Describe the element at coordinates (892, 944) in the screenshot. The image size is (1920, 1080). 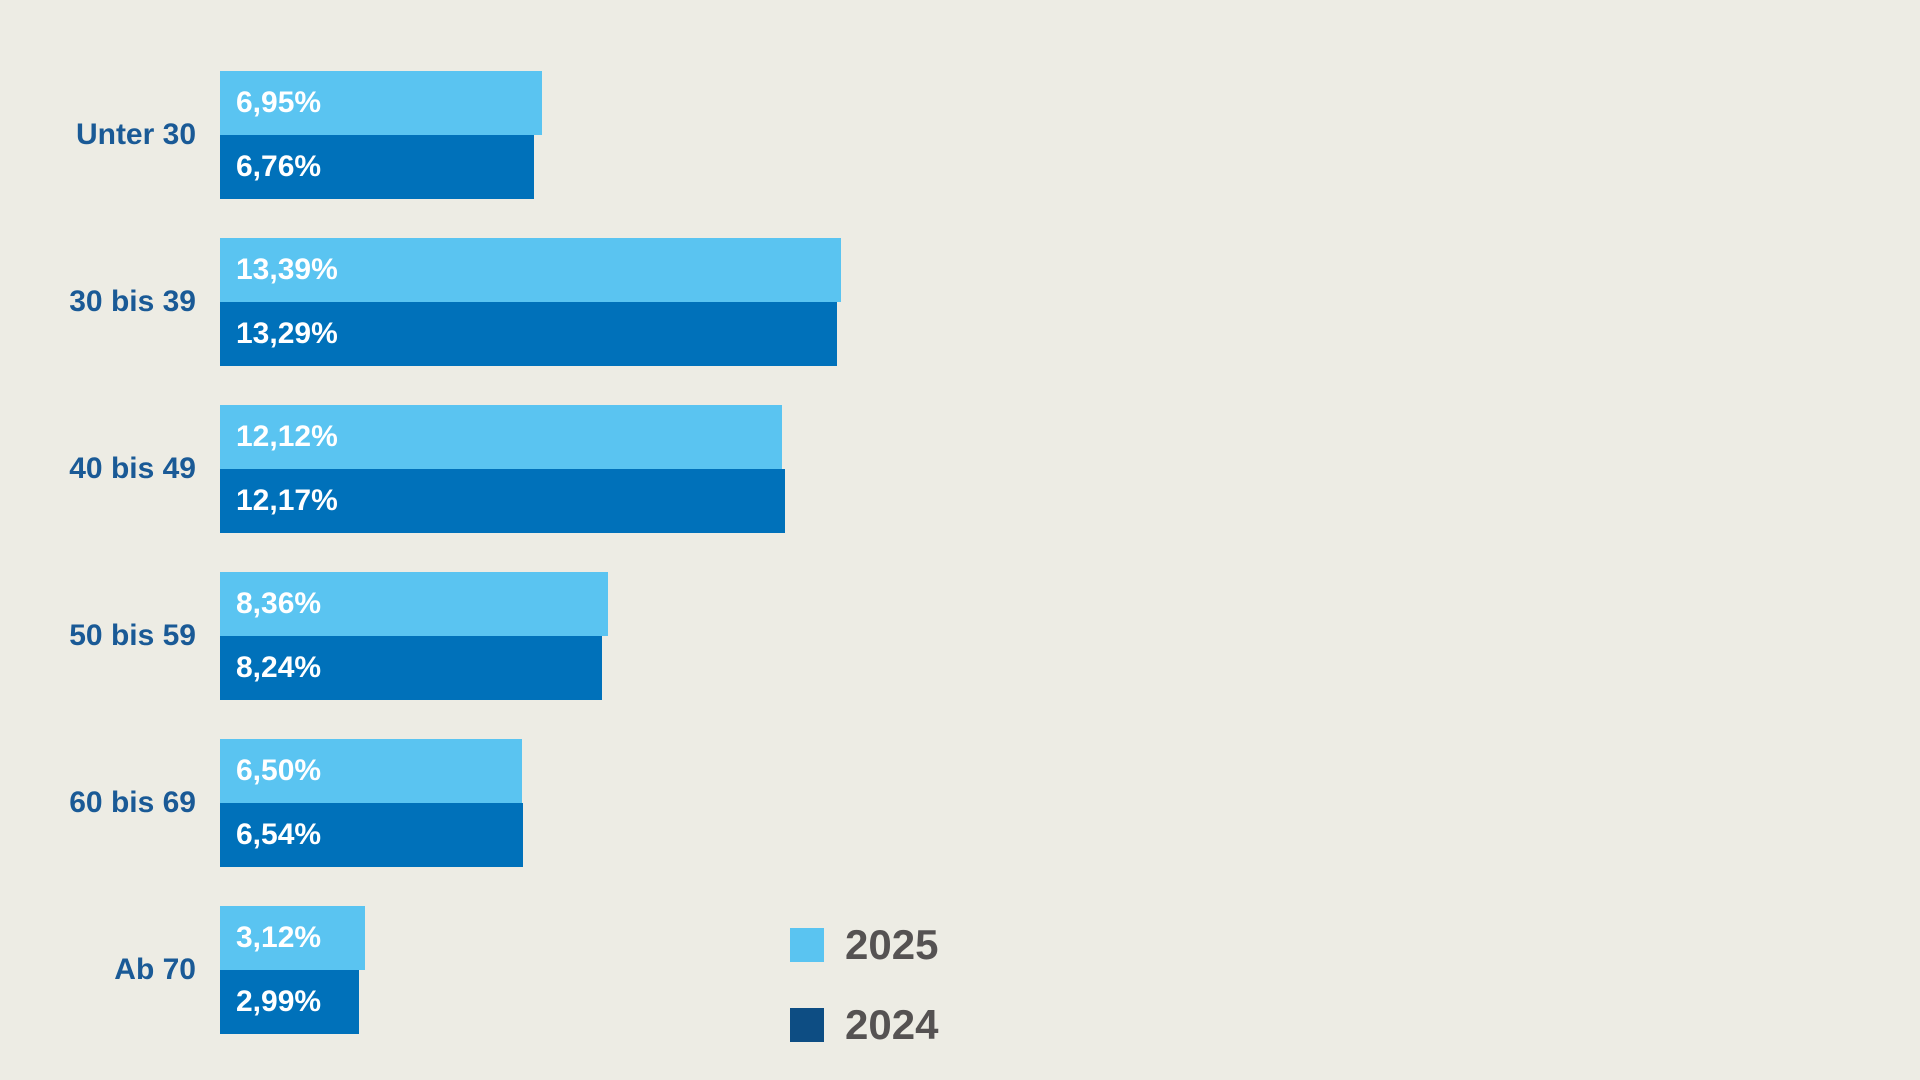
I see `legend-label-2025: 2025` at that location.